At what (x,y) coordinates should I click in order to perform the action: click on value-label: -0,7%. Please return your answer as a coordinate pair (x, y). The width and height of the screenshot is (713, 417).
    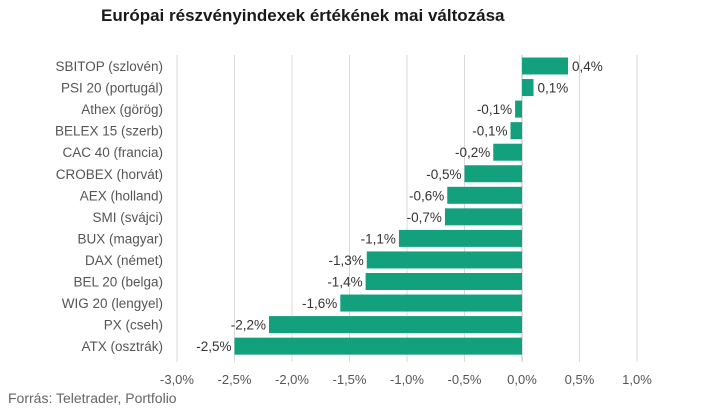
    Looking at the image, I should click on (424, 217).